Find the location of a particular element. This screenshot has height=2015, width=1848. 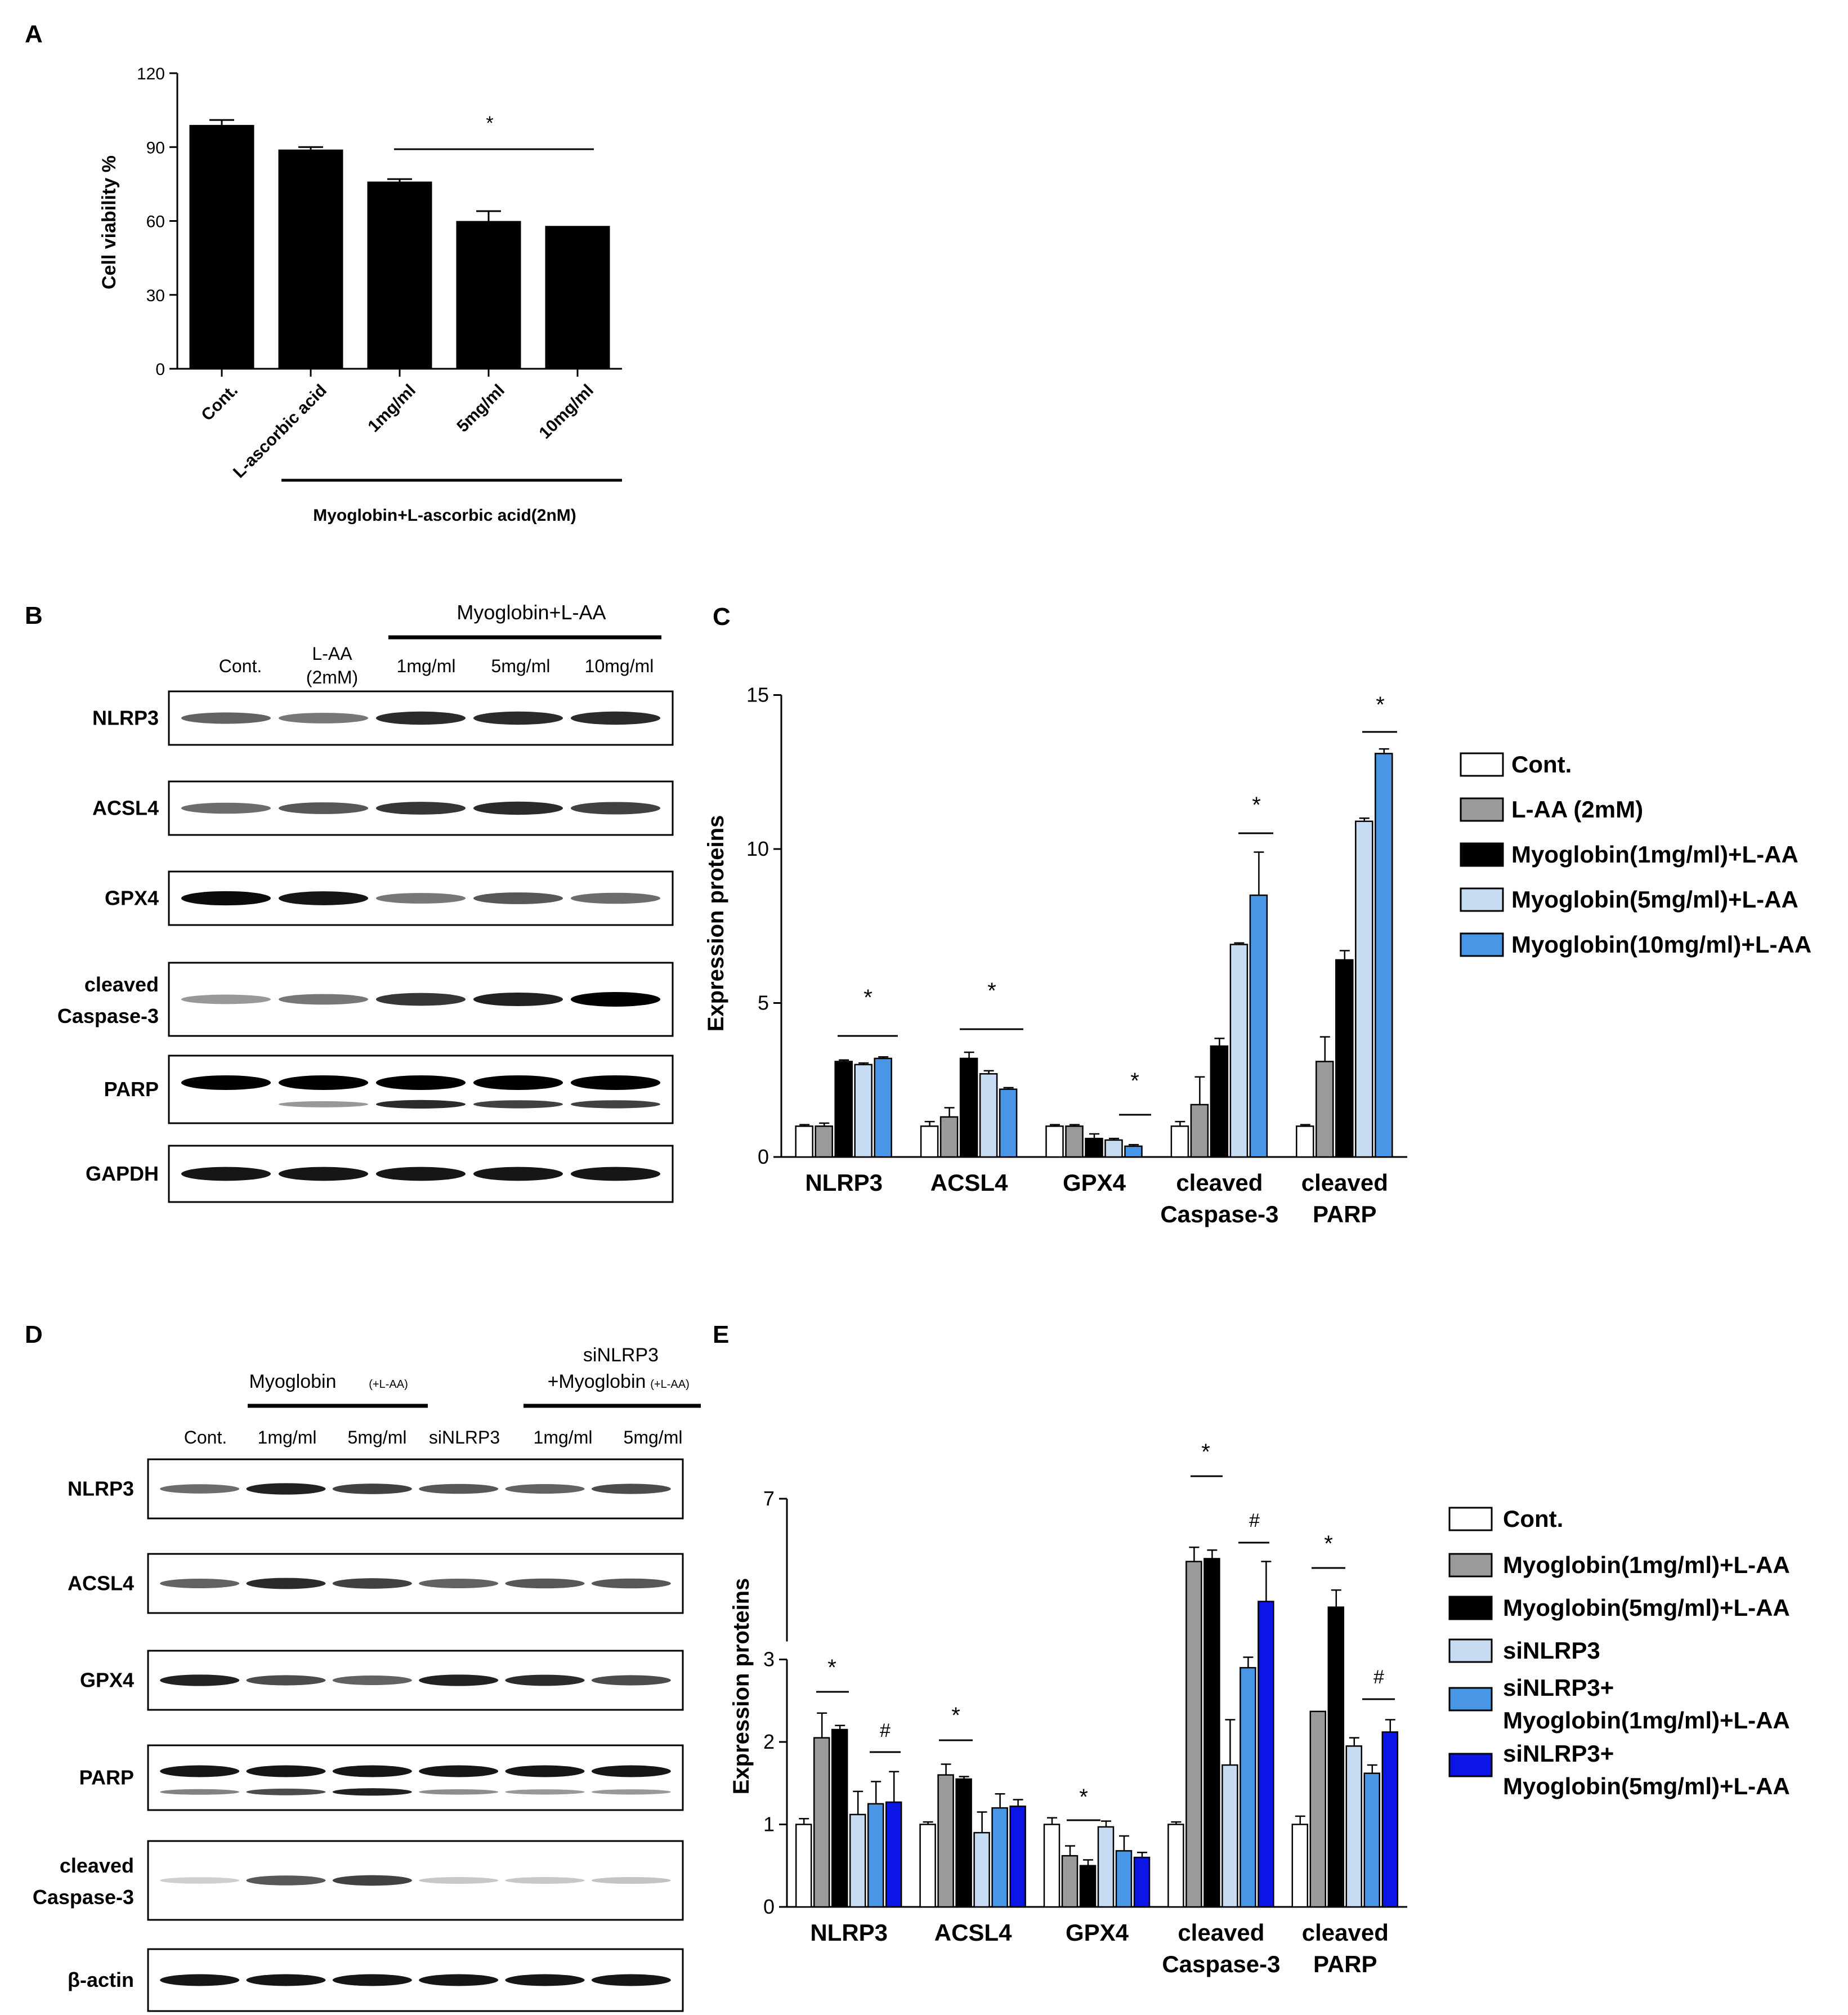

blot-b-row-label: NLRP3 is located at coordinates (125, 718).